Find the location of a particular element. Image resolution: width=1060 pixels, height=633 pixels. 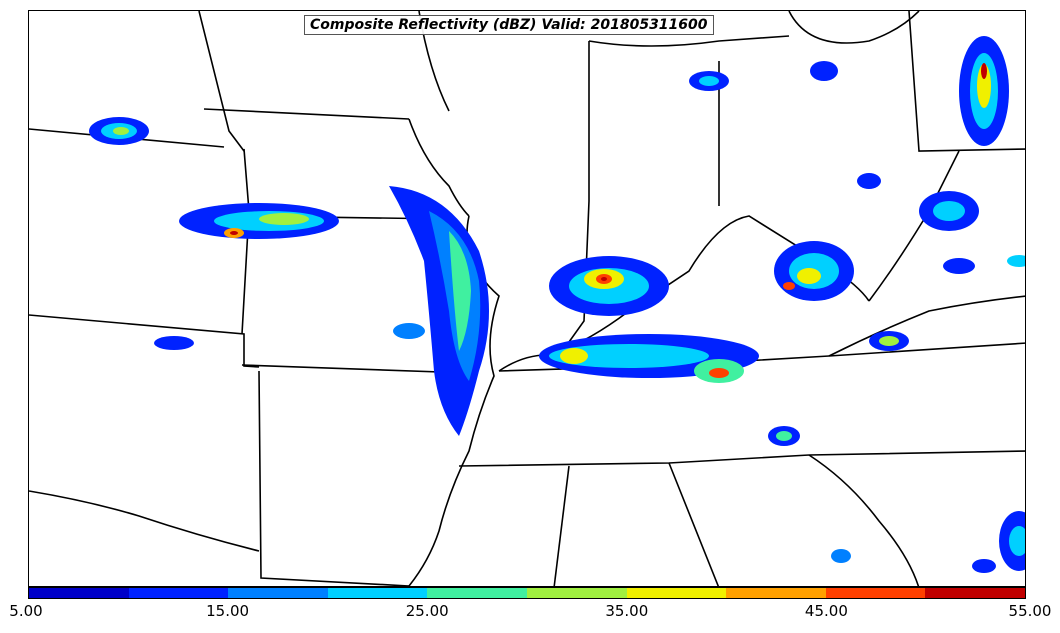

border-ia-il is located at coordinates (439, 167).